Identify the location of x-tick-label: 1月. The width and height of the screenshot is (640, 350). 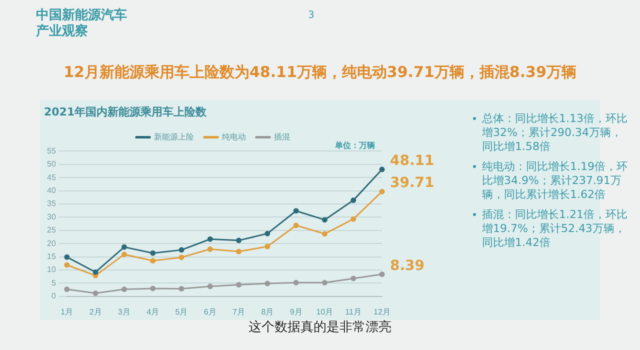
(67, 311).